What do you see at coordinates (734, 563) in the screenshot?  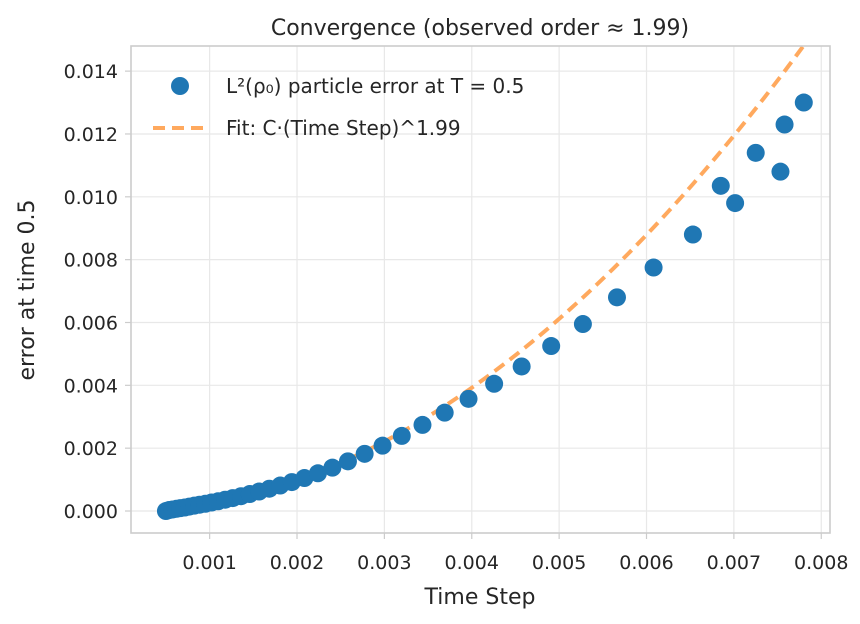 I see `x-tick-label: 0.007` at bounding box center [734, 563].